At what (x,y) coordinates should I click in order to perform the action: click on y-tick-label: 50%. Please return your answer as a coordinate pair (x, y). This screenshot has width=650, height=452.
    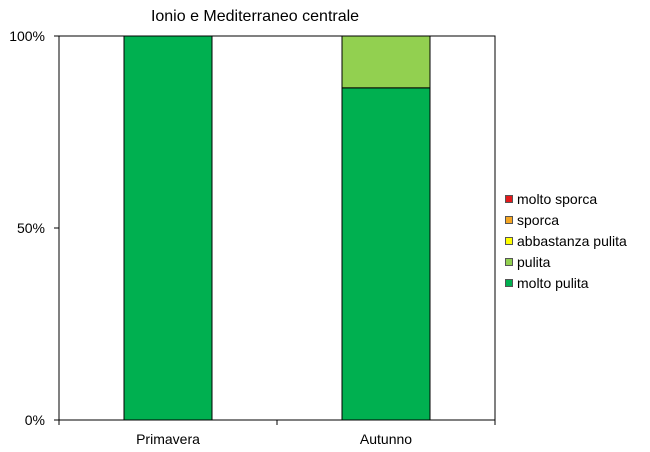
    Looking at the image, I should click on (31, 228).